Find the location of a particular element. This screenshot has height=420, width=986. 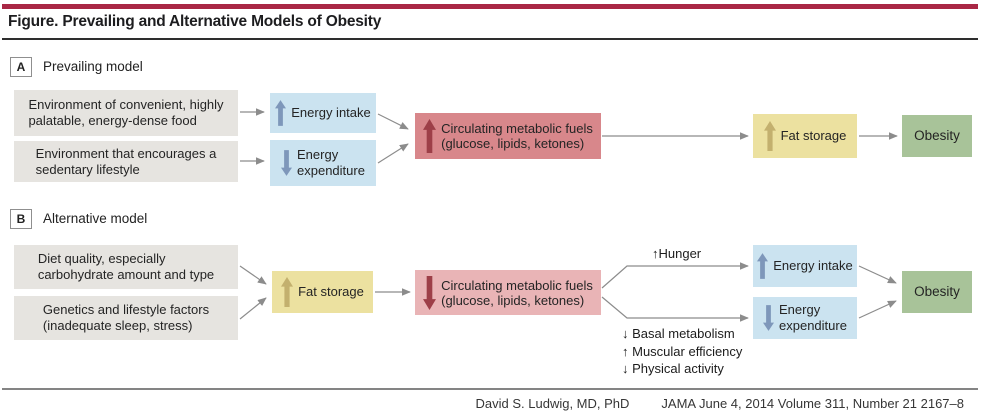

panel-b-badge: B is located at coordinates (21, 219).